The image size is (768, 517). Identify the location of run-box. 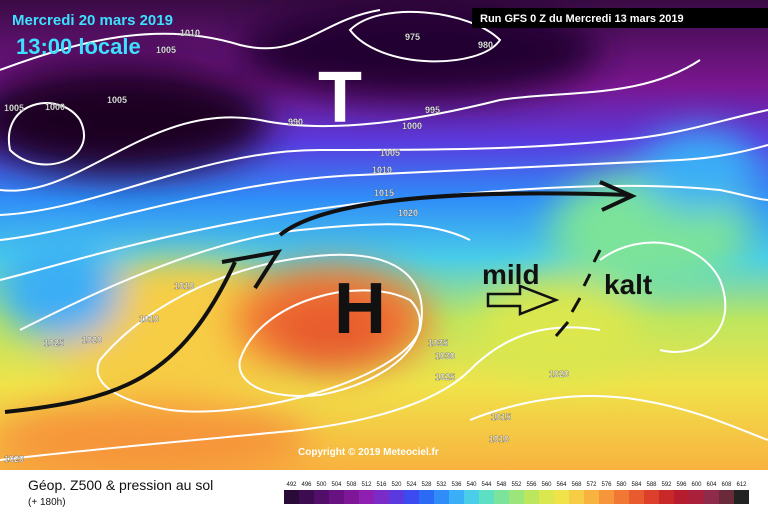
(620, 18).